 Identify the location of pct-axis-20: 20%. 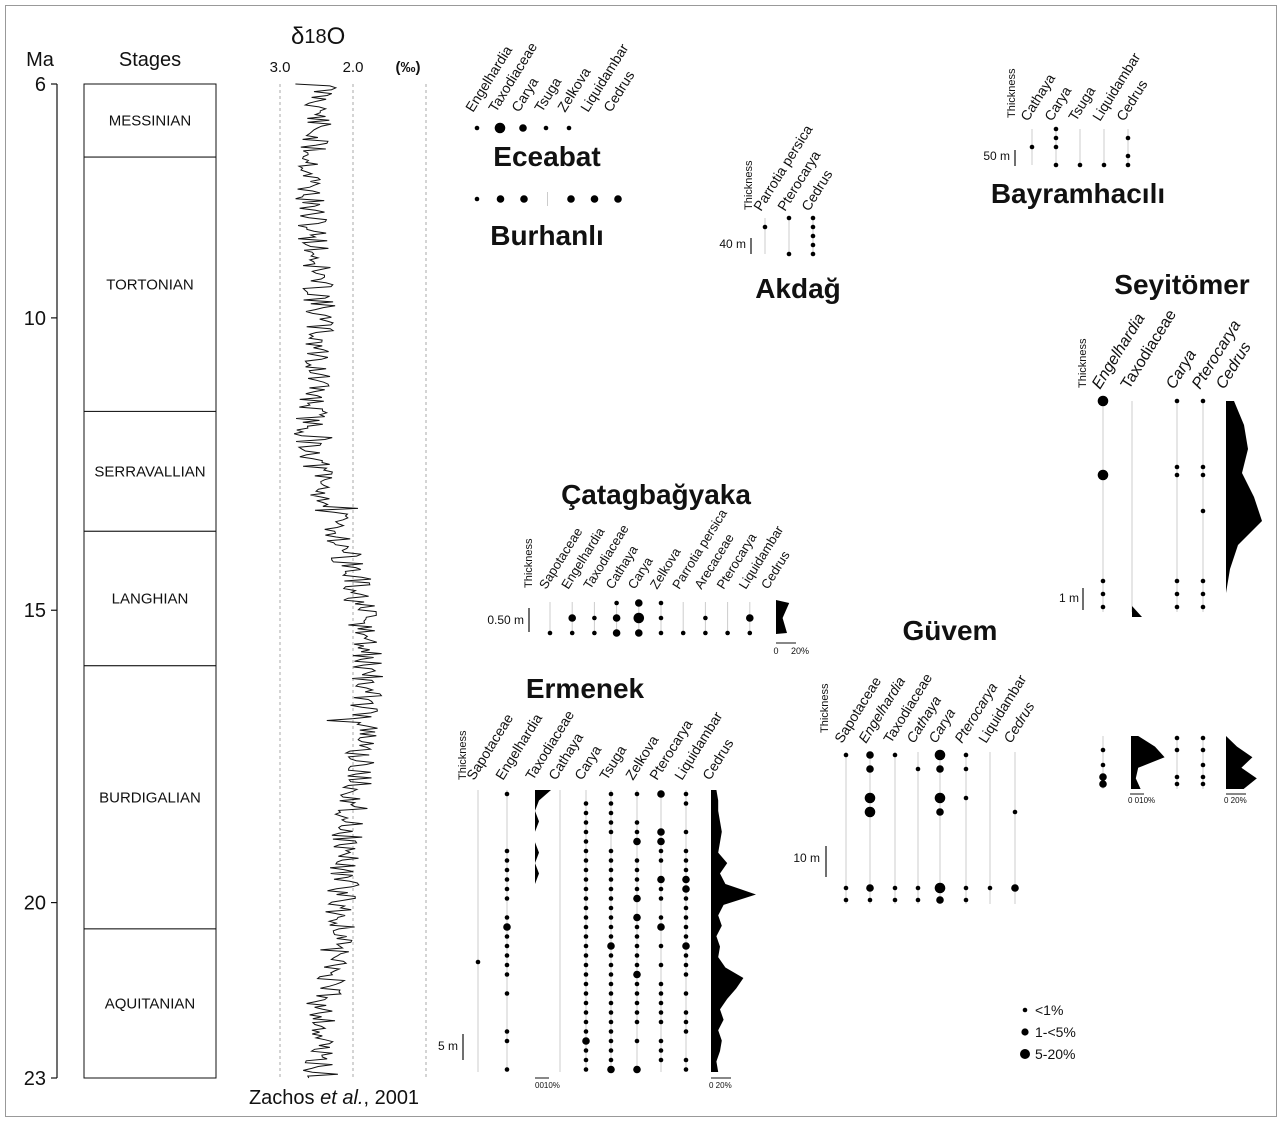
(800, 651).